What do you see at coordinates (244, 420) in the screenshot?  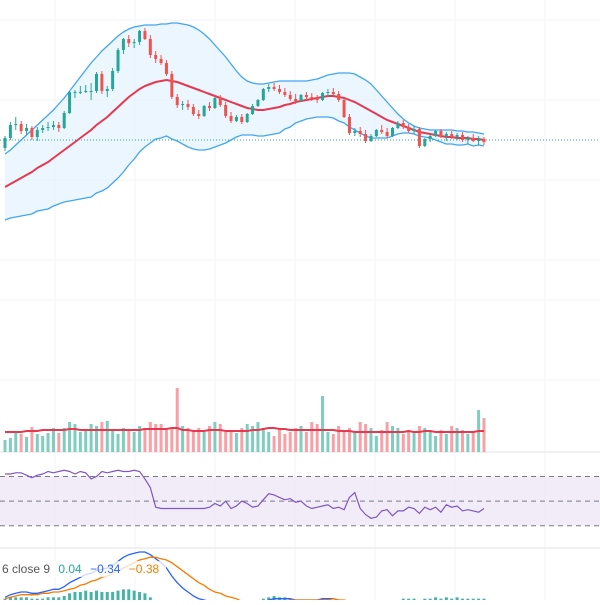 I see `volume-pane` at bounding box center [244, 420].